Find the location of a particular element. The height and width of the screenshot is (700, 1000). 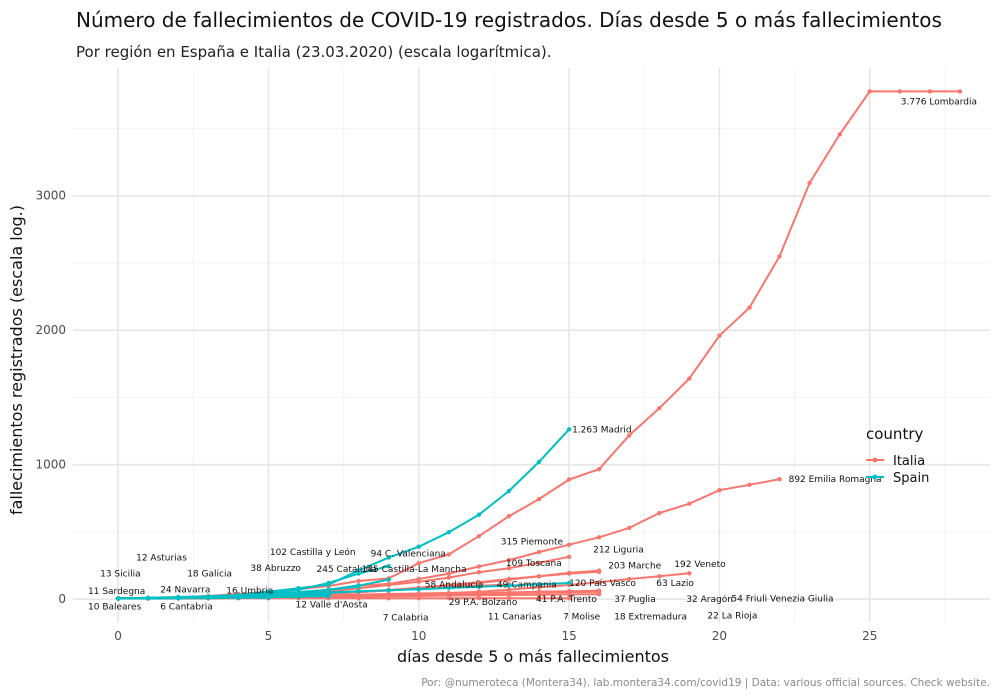

data-label: 29 P.A. Bolzano is located at coordinates (483, 603).